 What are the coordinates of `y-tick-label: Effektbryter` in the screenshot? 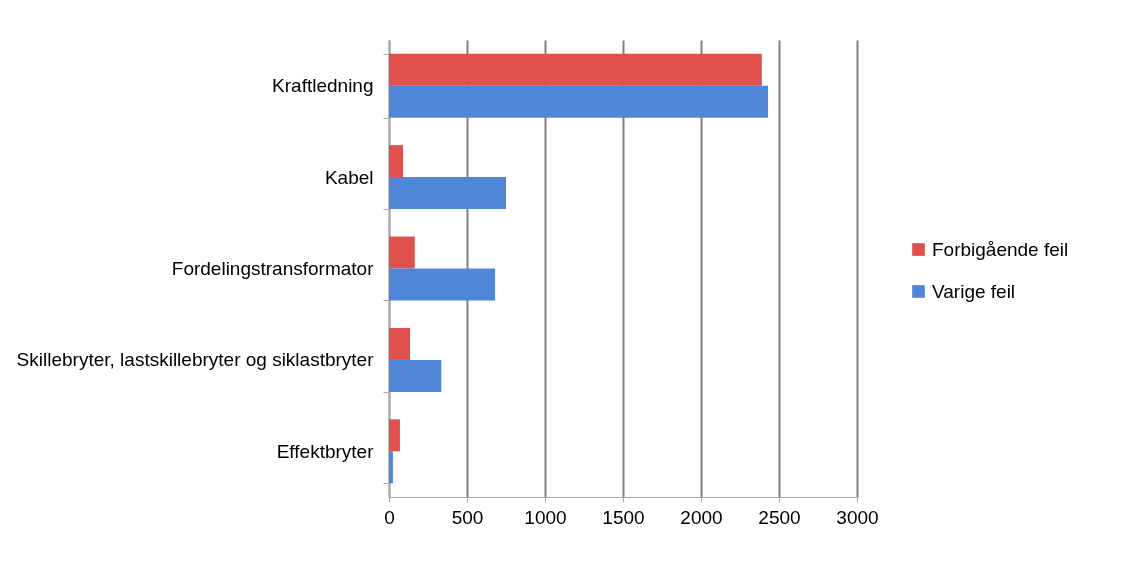 It's located at (325, 451).